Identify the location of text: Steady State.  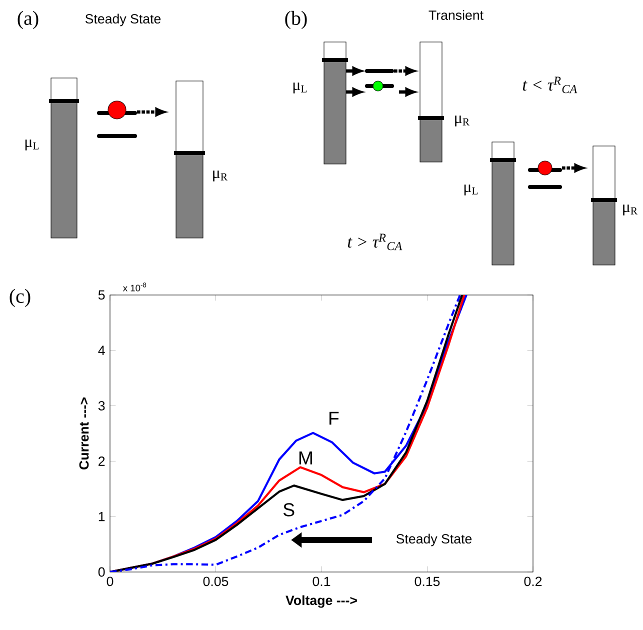
(123, 20).